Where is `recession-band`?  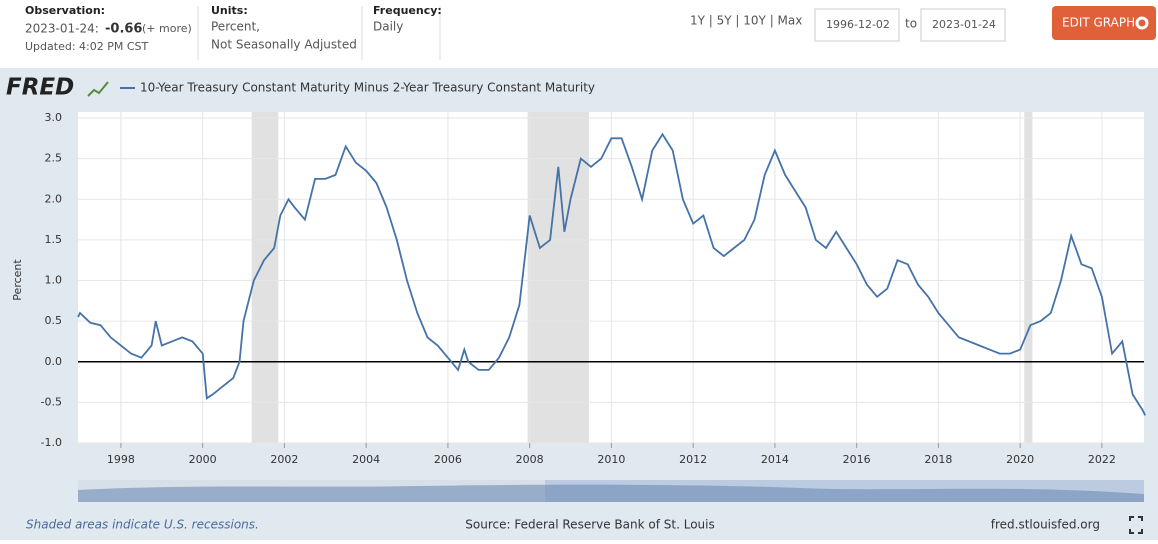 recession-band is located at coordinates (1028, 277).